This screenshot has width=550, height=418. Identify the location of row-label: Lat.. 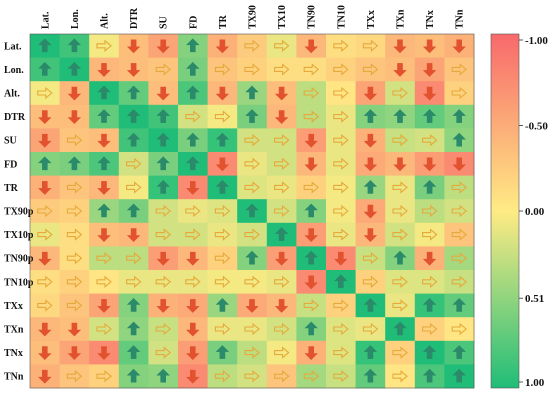
(13, 46).